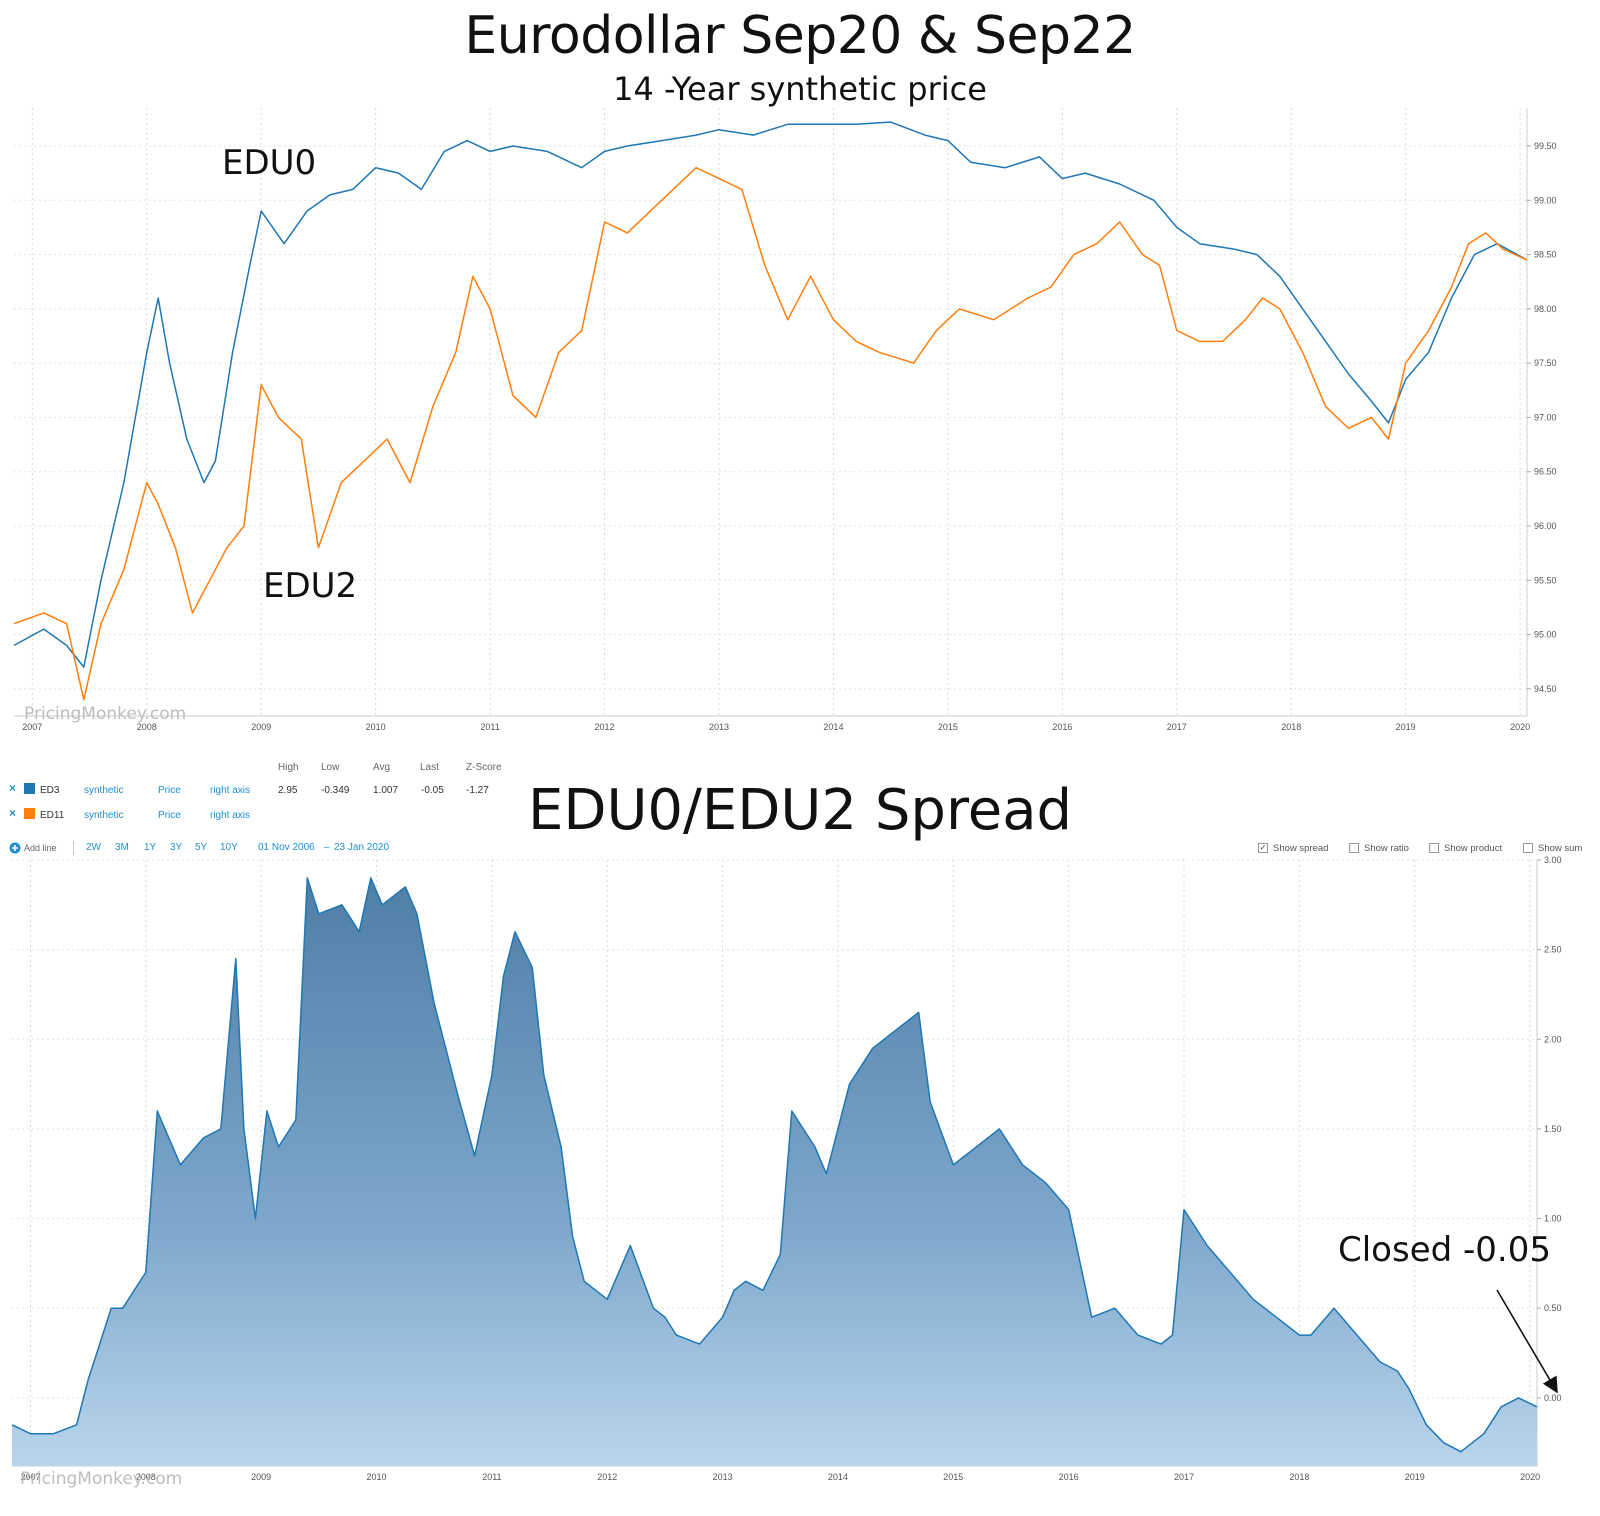 The height and width of the screenshot is (1516, 1600). Describe the element at coordinates (432, 790) in the screenshot. I see `ed3-last: -0.05` at that location.